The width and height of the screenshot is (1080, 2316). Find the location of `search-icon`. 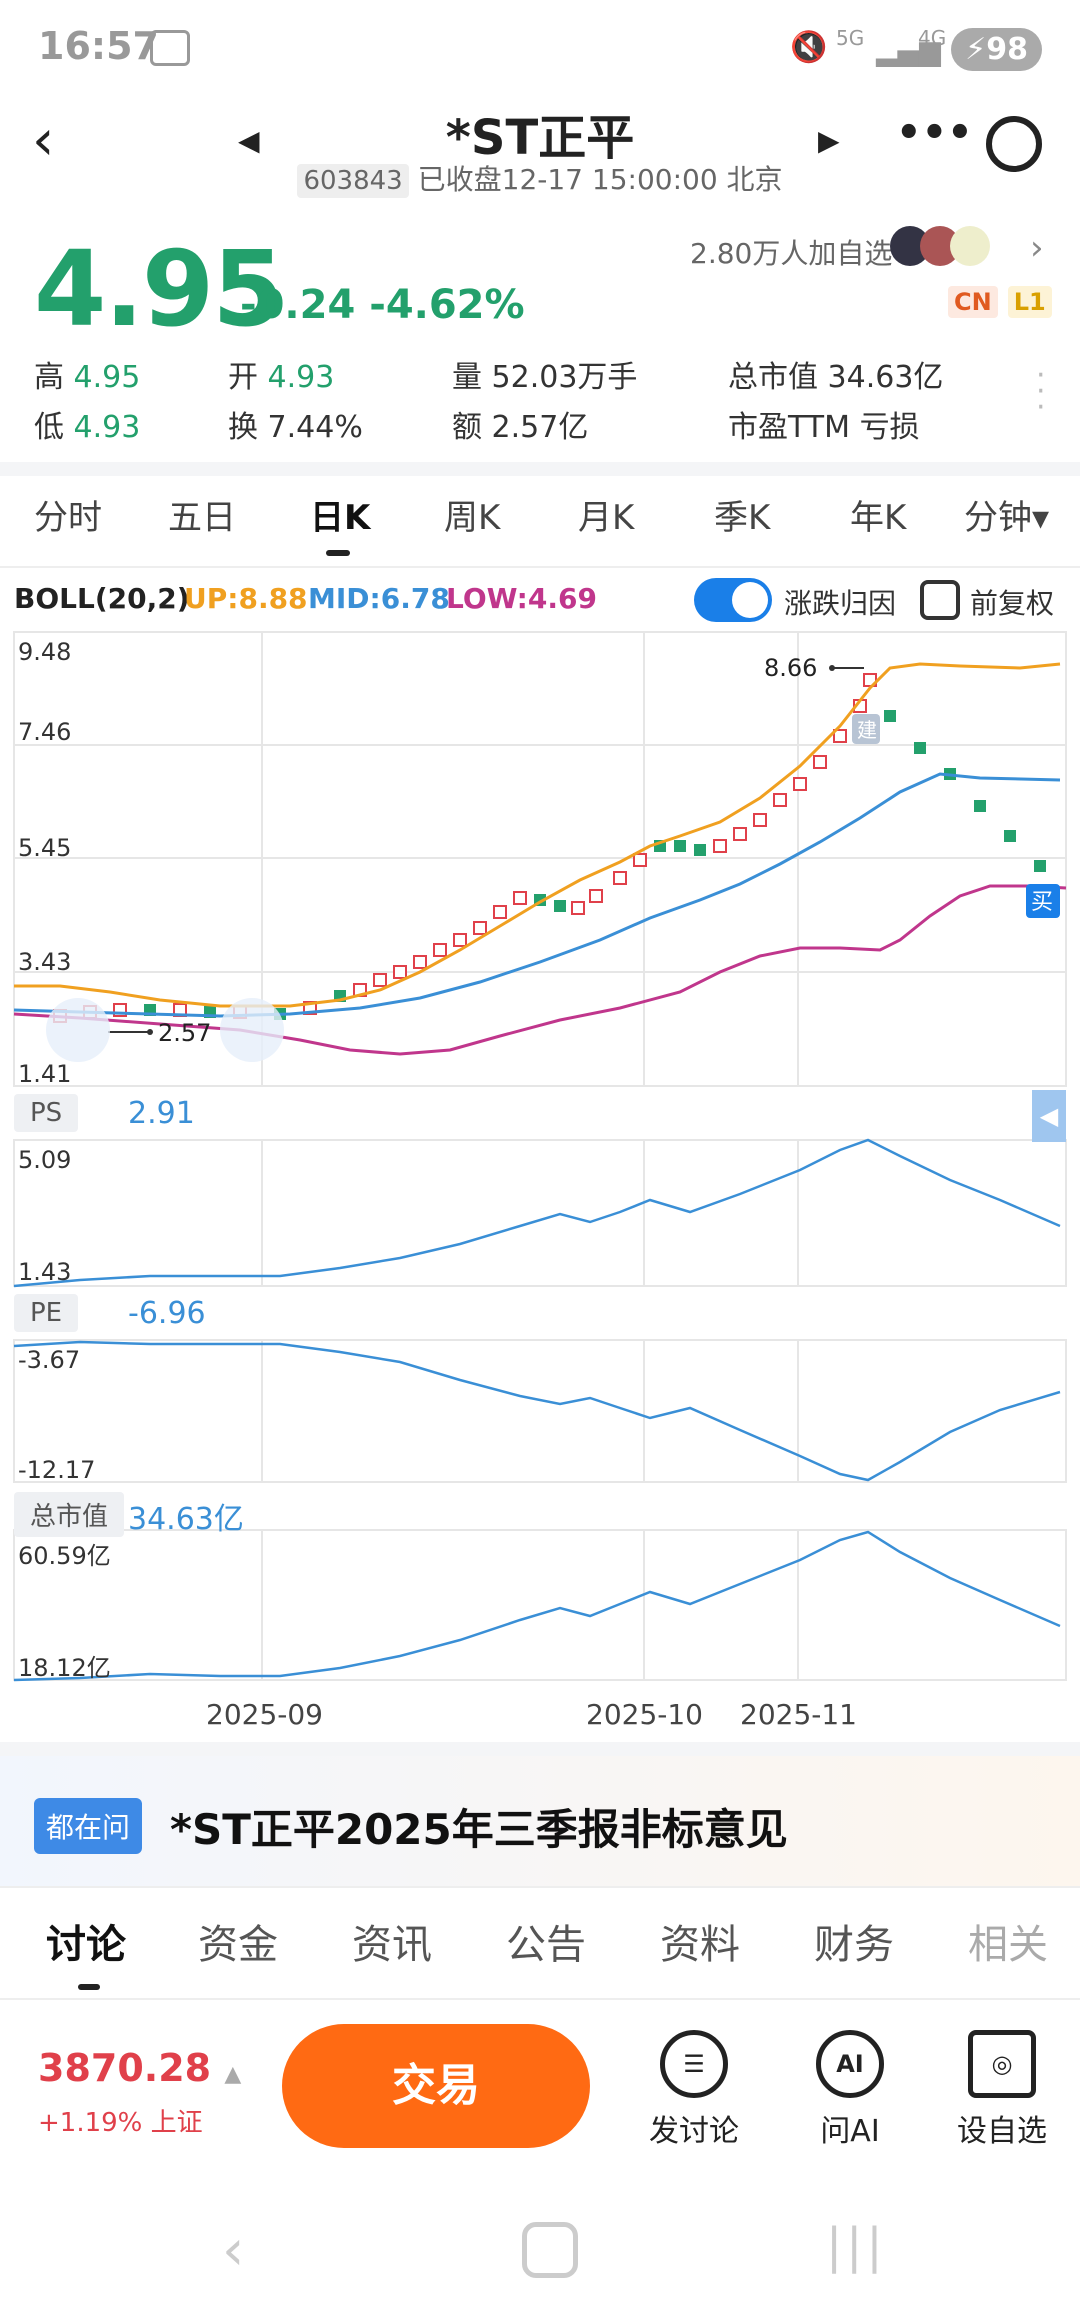

search-icon is located at coordinates (1014, 144).